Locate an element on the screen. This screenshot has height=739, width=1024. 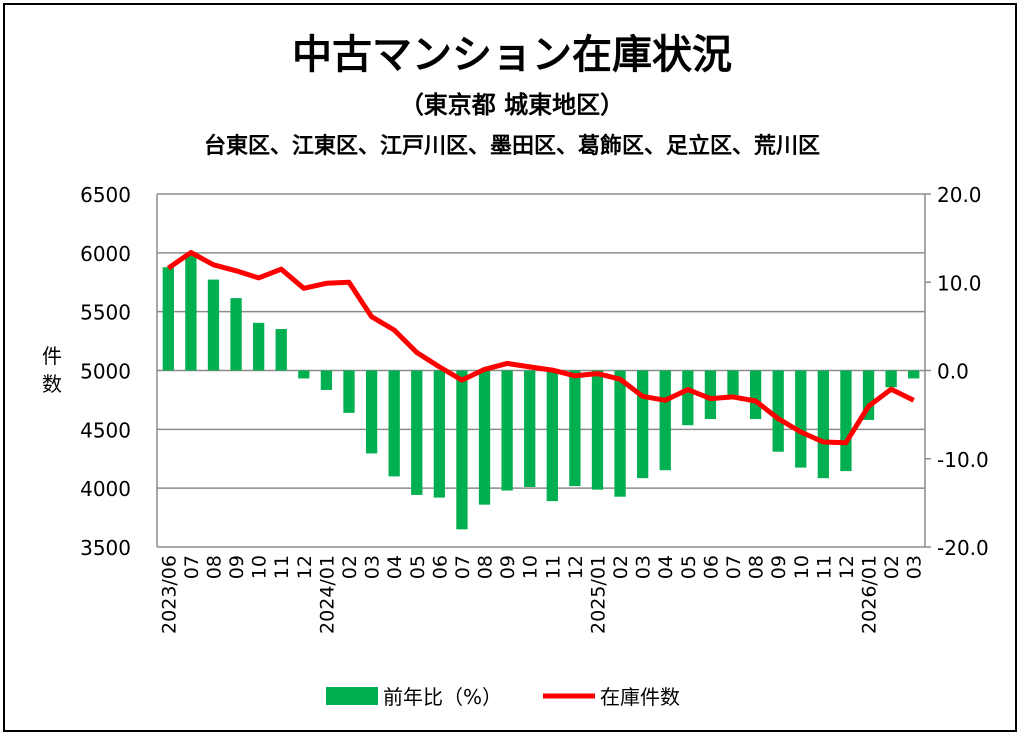
legend-swatch-bar is located at coordinates (352, 696).